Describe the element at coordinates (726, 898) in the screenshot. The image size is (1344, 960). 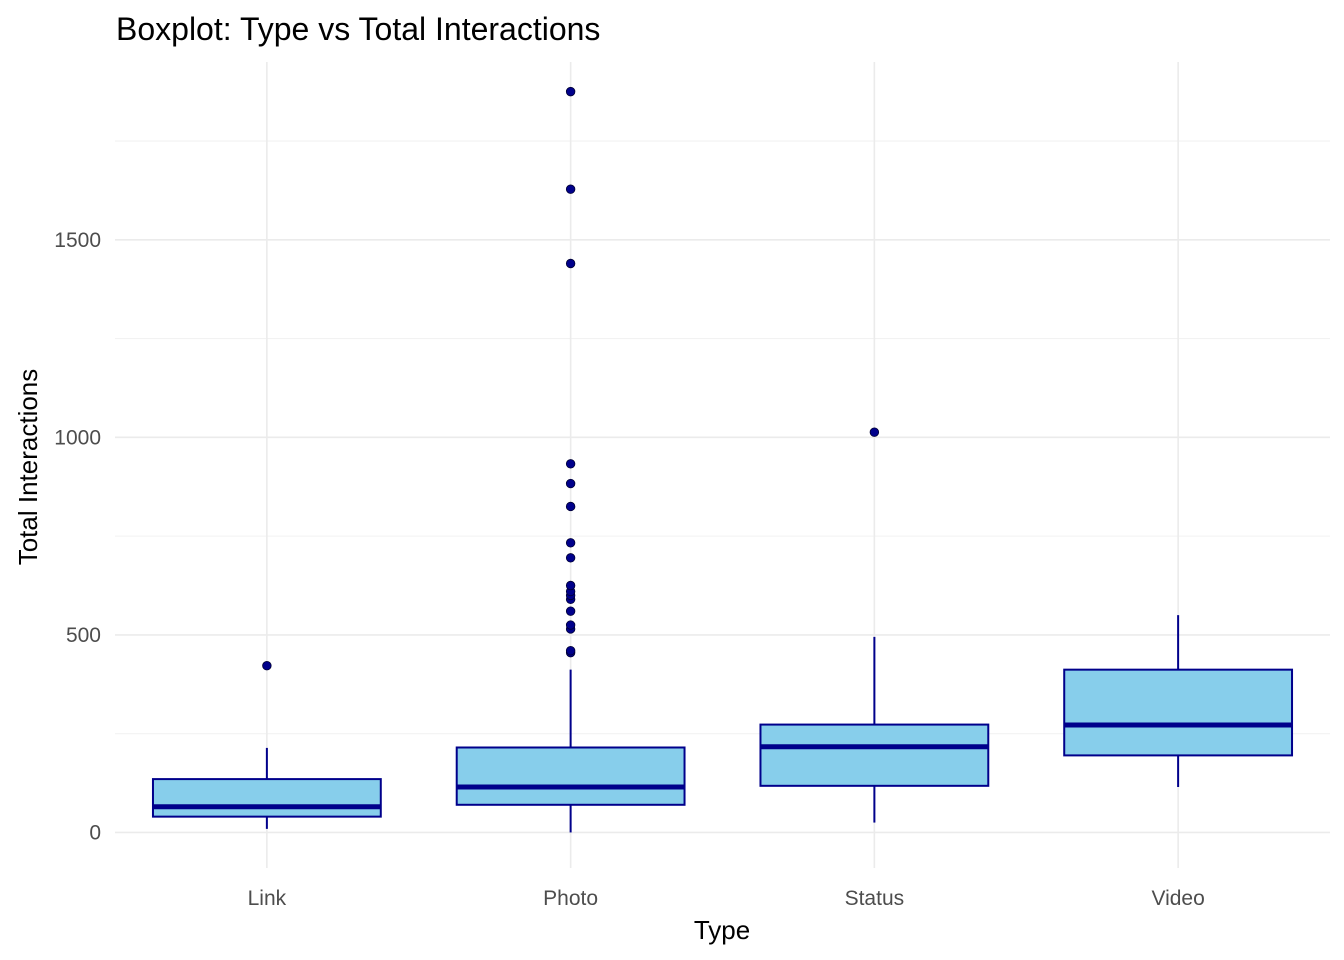
I see `x-axis-ticks: Link Photo Status Video` at that location.